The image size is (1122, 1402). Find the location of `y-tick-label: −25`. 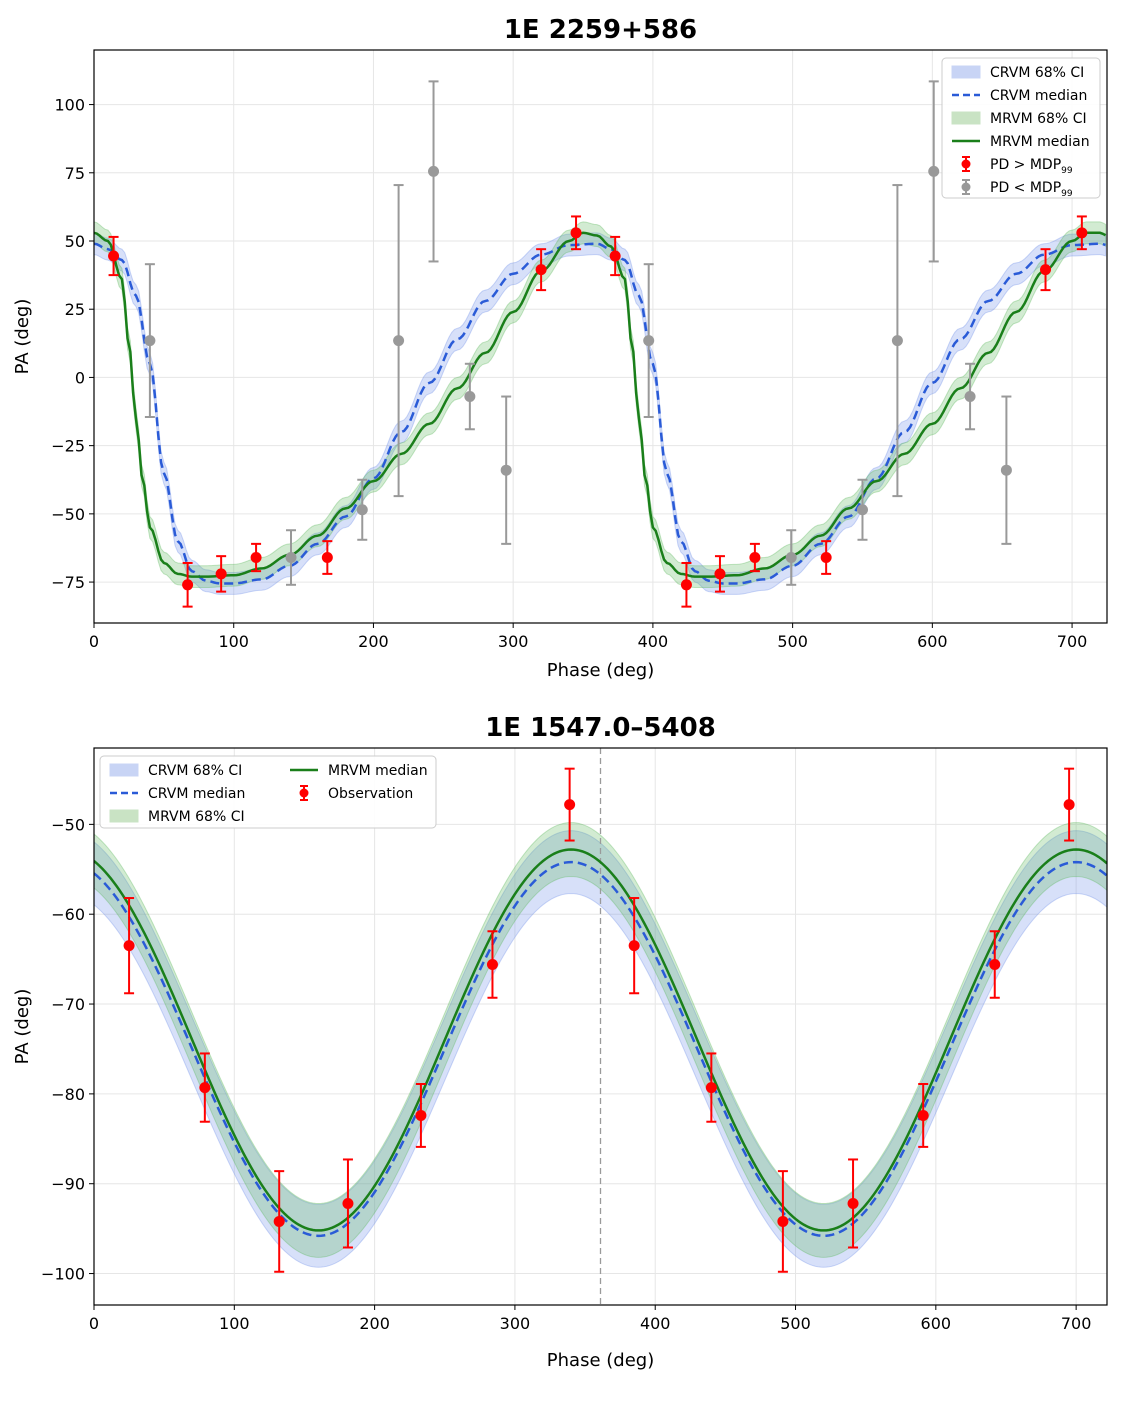

y-tick-label: −25 is located at coordinates (68, 446).